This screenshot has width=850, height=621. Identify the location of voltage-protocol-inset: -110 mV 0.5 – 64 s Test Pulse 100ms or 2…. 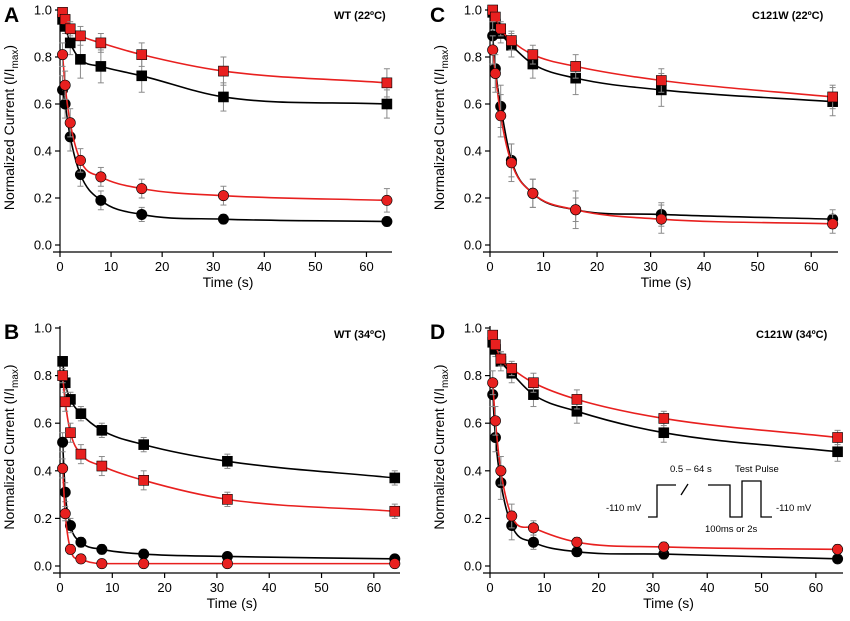
(709, 499).